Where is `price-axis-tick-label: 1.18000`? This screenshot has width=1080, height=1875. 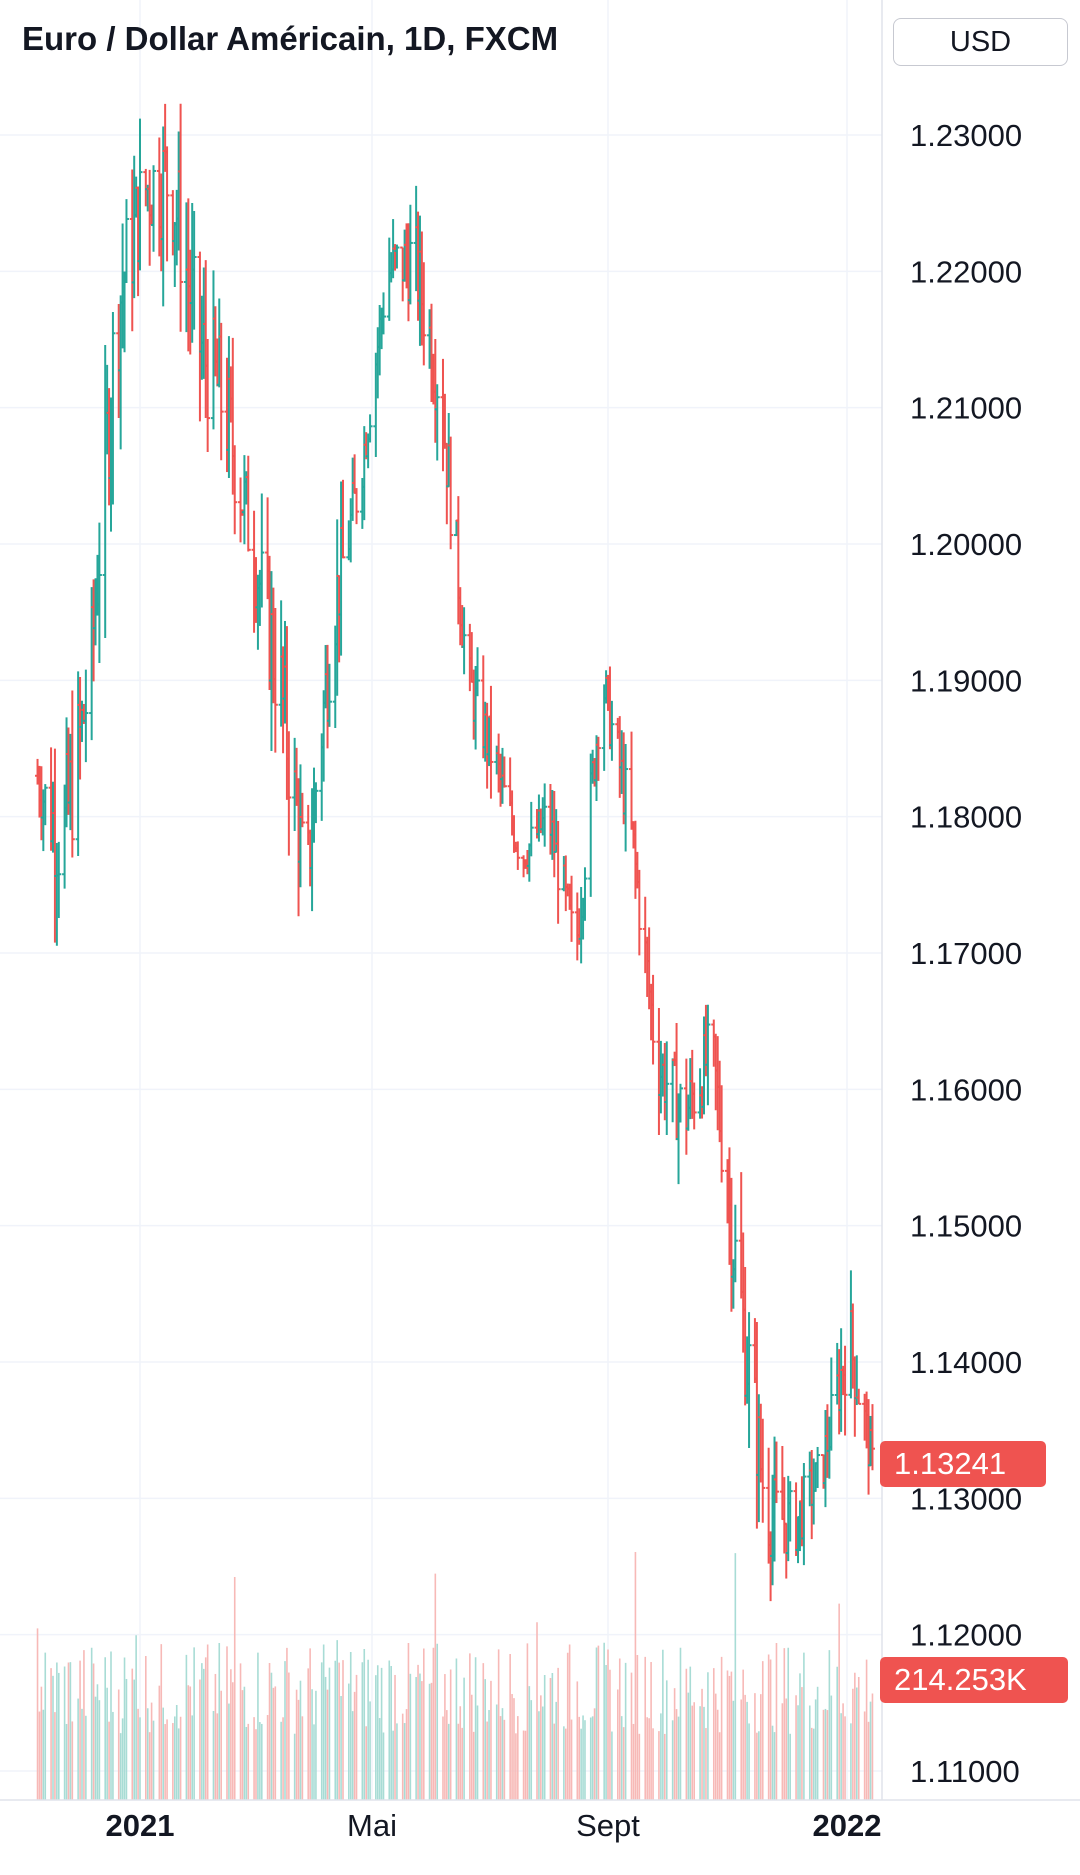 price-axis-tick-label: 1.18000 is located at coordinates (966, 817).